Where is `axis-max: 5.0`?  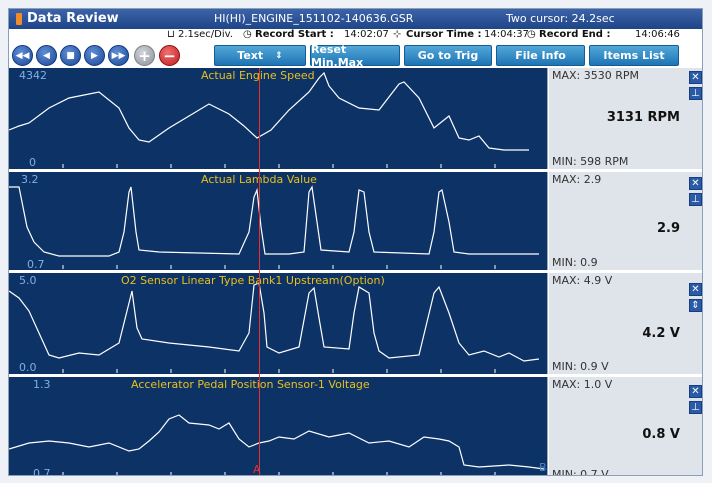 axis-max: 5.0 is located at coordinates (28, 280).